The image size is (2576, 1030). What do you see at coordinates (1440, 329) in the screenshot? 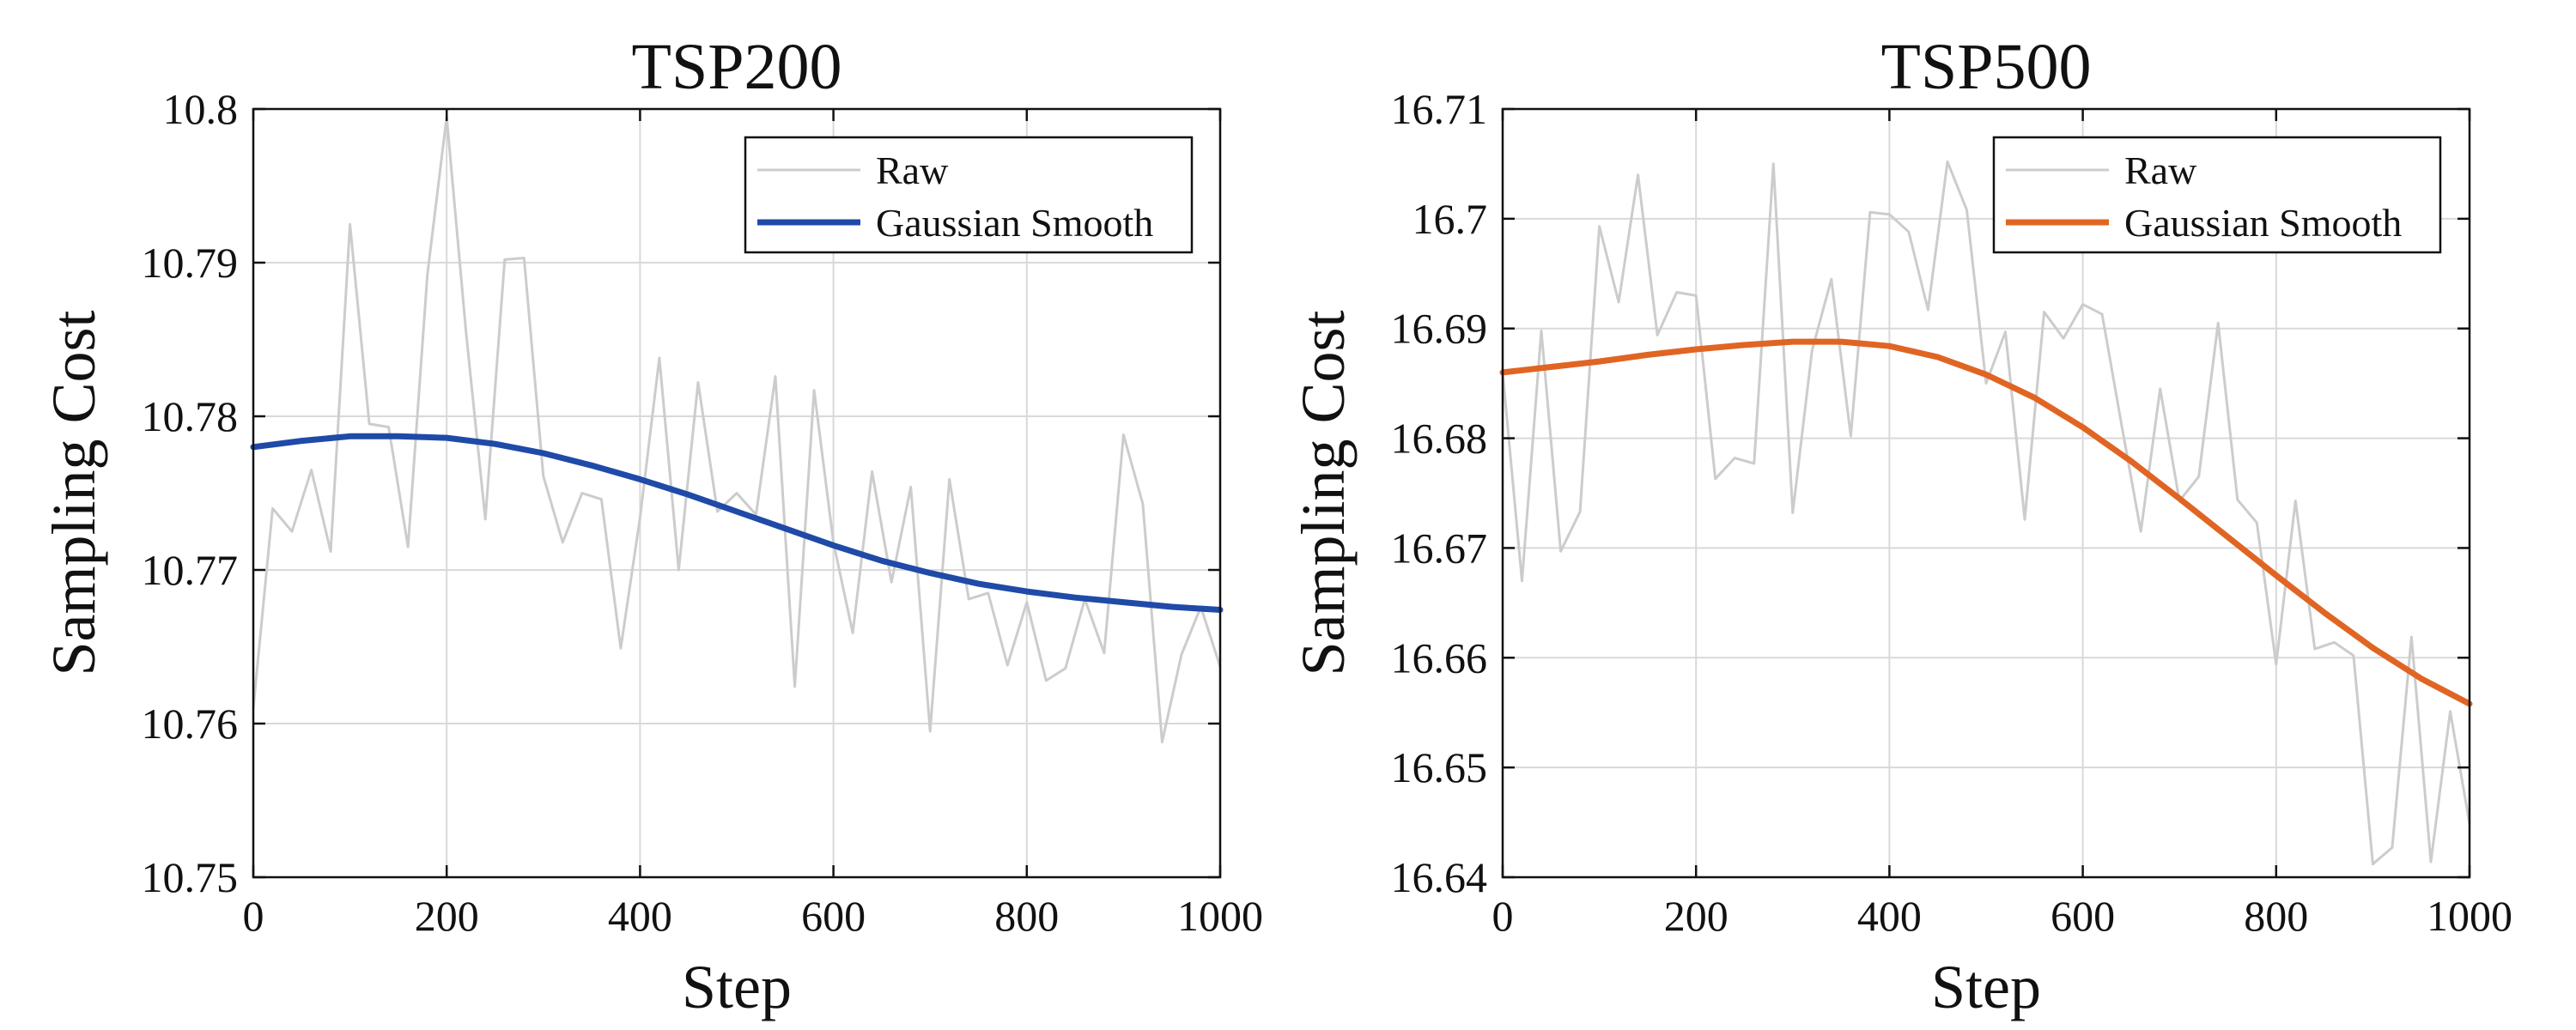
I see `y-tick-label: 16.69` at bounding box center [1440, 329].